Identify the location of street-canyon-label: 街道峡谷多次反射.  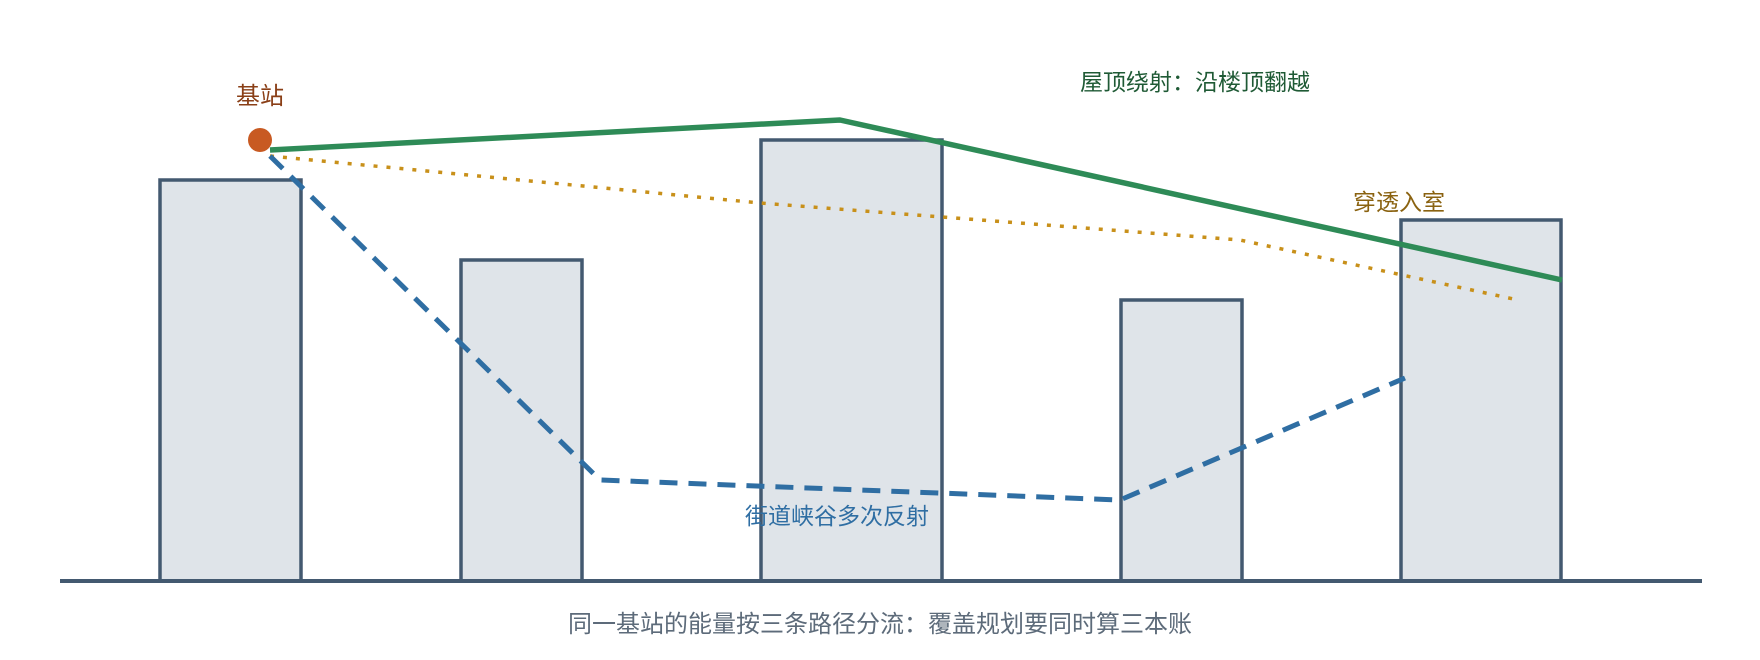
(837, 517).